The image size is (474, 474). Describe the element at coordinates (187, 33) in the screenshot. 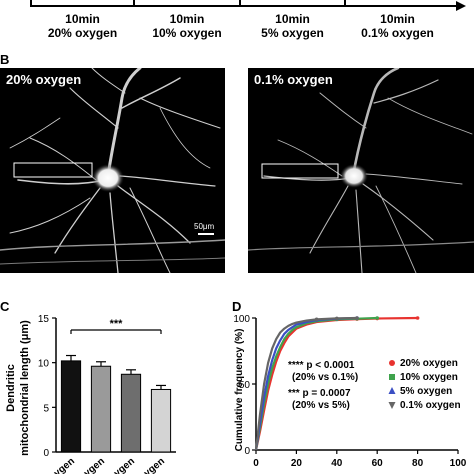

I see `step-condition: 10% oxygen` at that location.